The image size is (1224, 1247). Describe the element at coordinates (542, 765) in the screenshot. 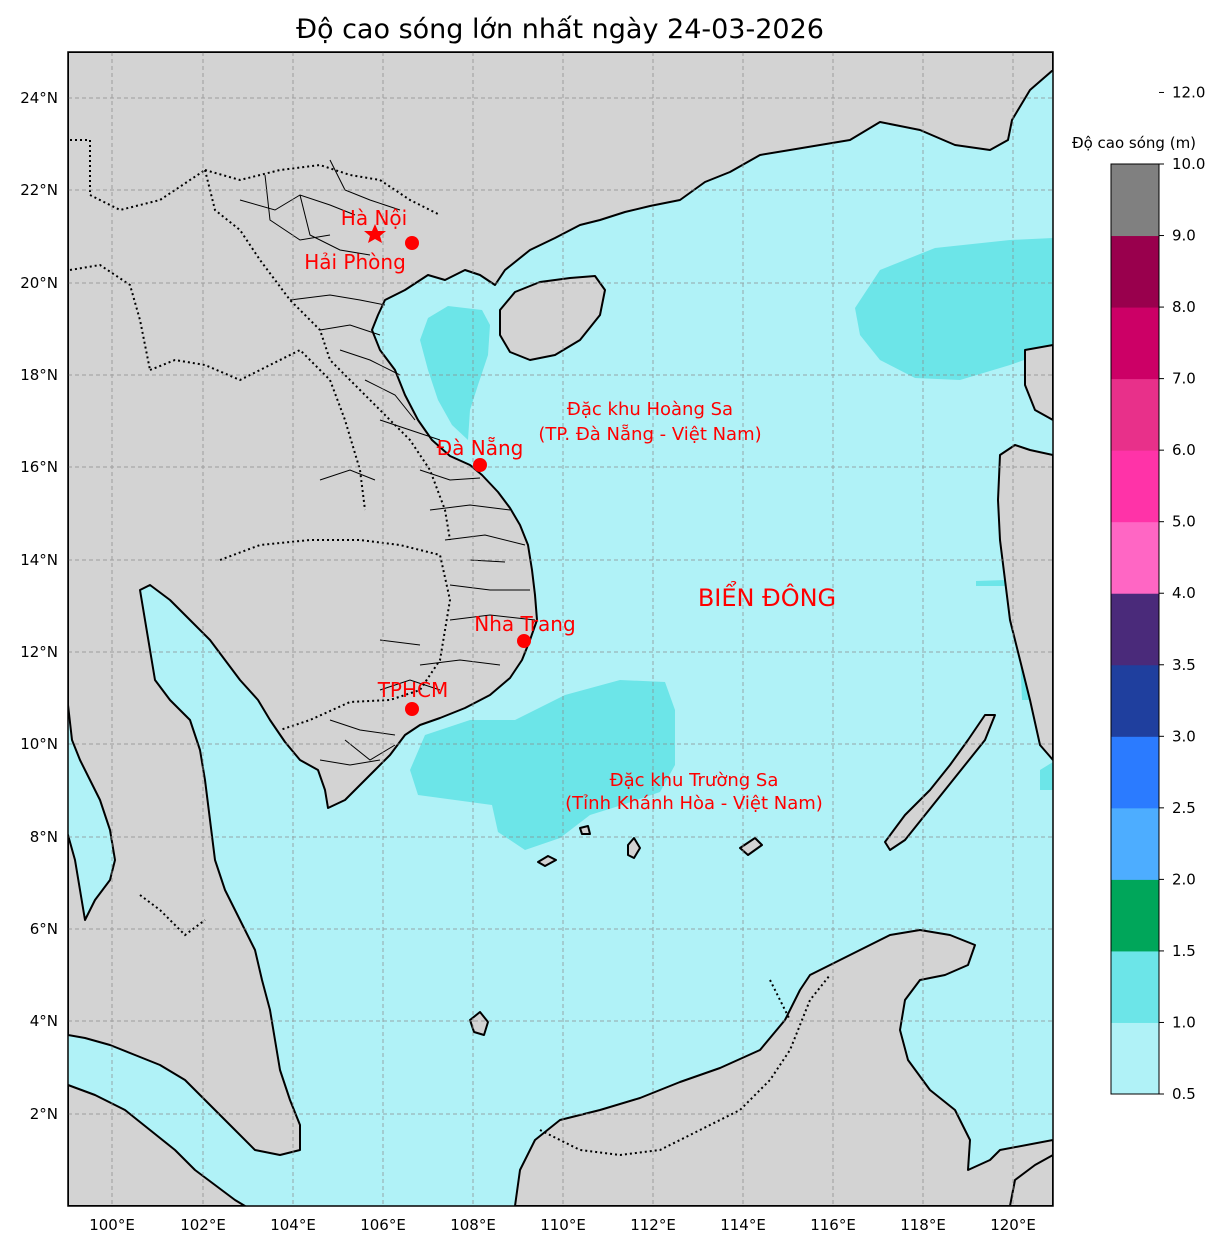

I see `wave-zone-south` at that location.